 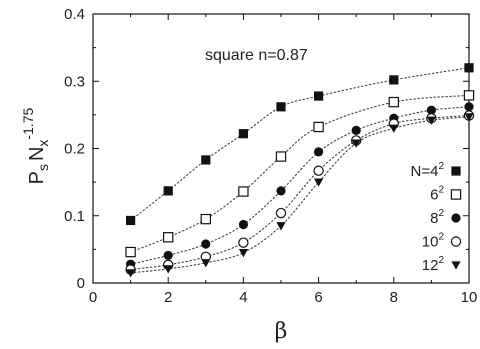 What do you see at coordinates (469, 297) in the screenshot?
I see `x-tick-label: 10` at bounding box center [469, 297].